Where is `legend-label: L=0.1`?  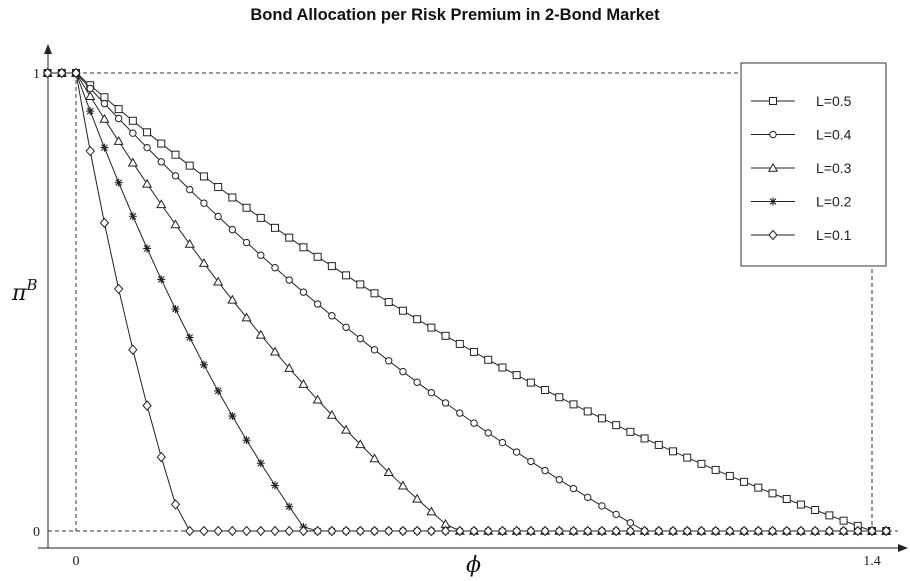
legend-label: L=0.1 is located at coordinates (834, 235).